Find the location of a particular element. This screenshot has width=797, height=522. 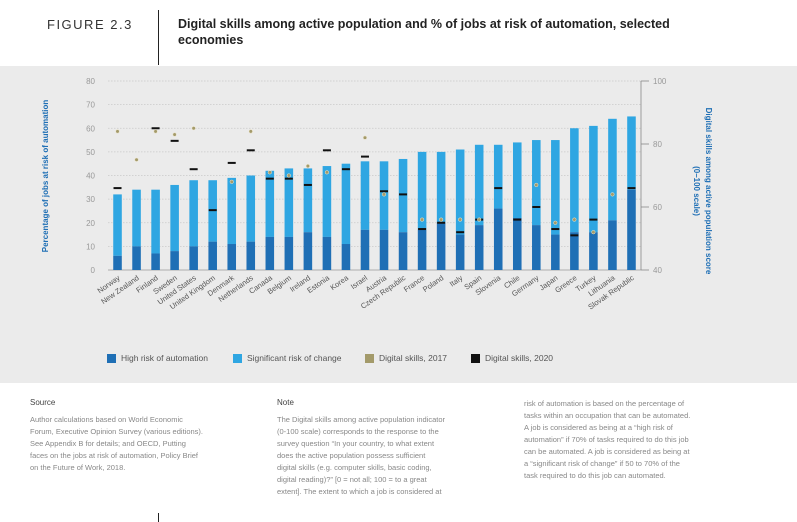

y-axis-title: Percentage of jobs at risk of automation is located at coordinates (45, 176).